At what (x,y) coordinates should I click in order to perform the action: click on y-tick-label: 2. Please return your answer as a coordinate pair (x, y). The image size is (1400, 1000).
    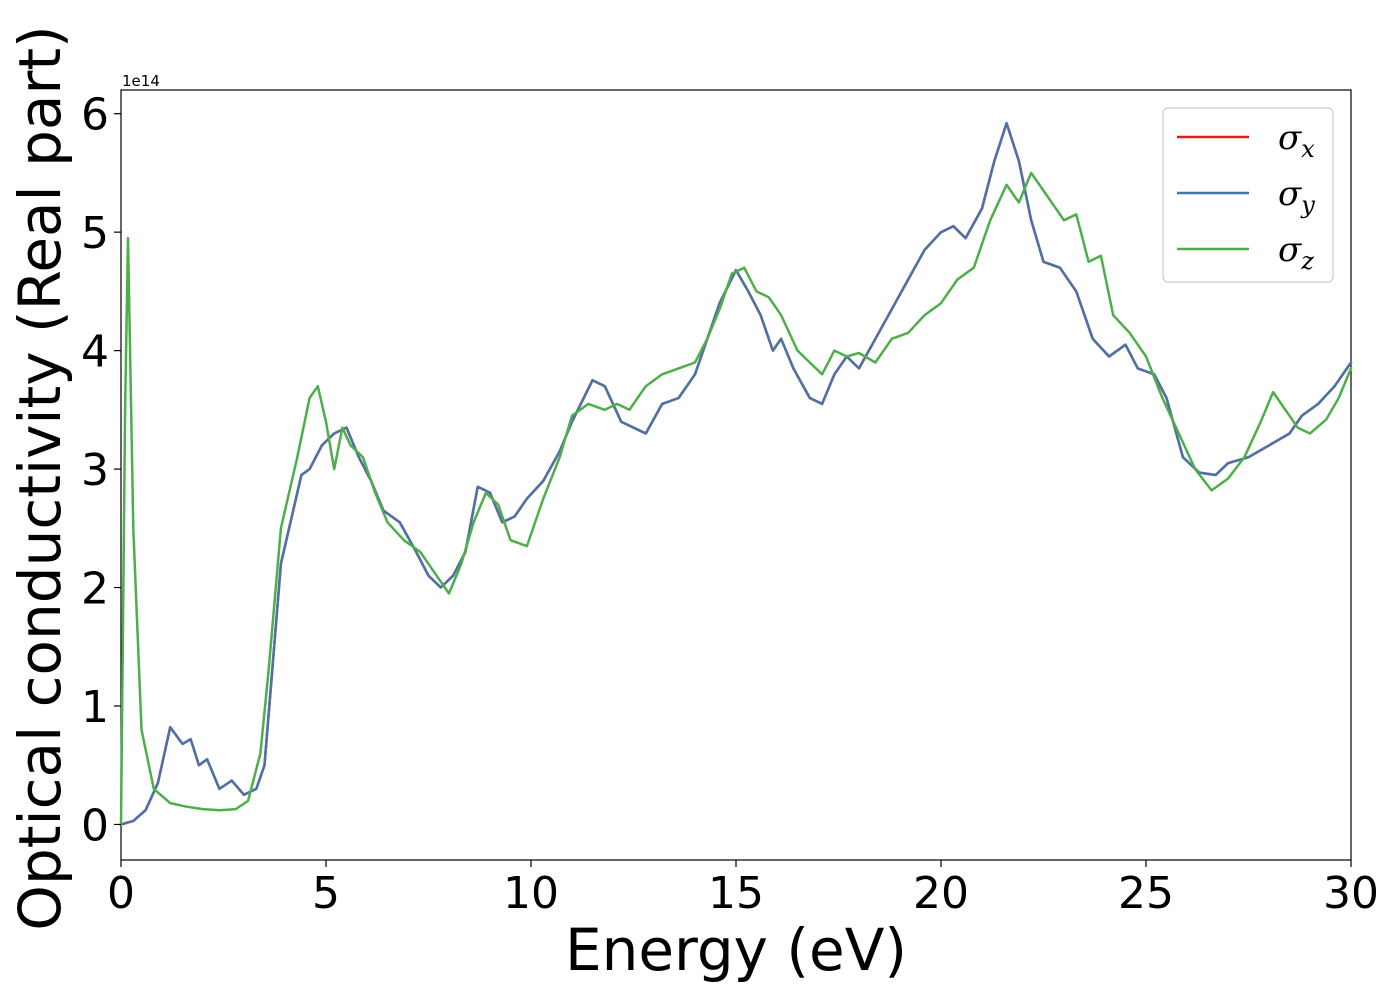
    Looking at the image, I should click on (95, 589).